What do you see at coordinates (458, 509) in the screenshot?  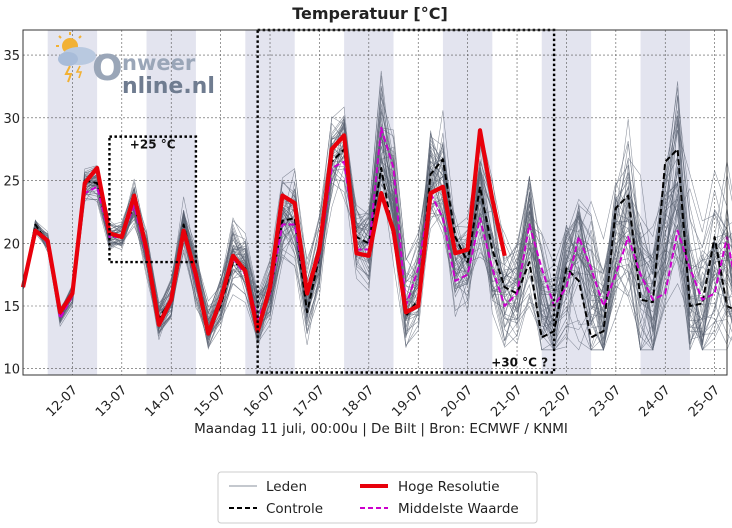 I see `legend-label-middelste-waarde: Middelste Waarde` at bounding box center [458, 509].